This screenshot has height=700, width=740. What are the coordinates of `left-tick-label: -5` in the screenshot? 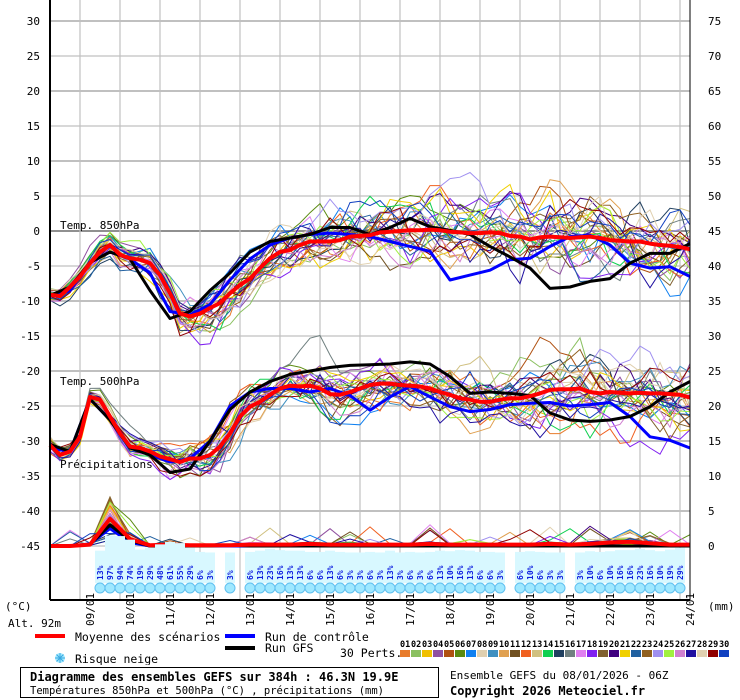 It's located at (33, 266).